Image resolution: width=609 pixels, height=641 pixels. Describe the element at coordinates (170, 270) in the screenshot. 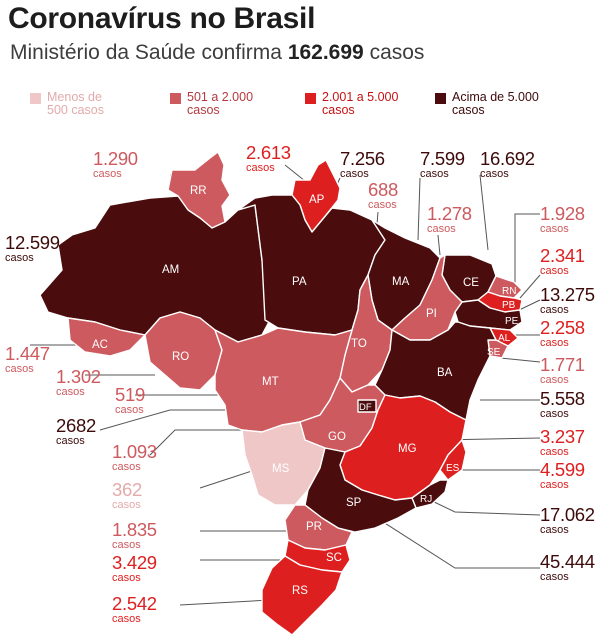

I see `abbr-am: AM` at that location.